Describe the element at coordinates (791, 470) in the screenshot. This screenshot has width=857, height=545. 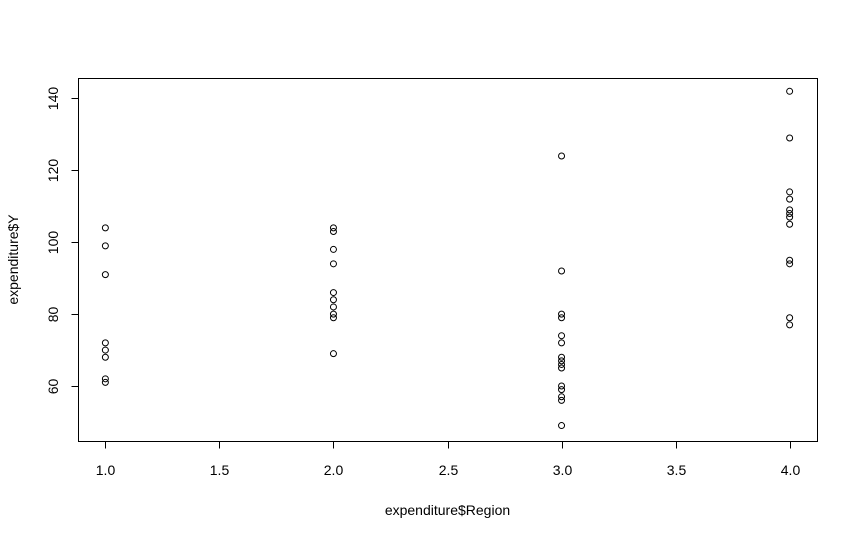
I see `x-tick-label: 4.0` at that location.